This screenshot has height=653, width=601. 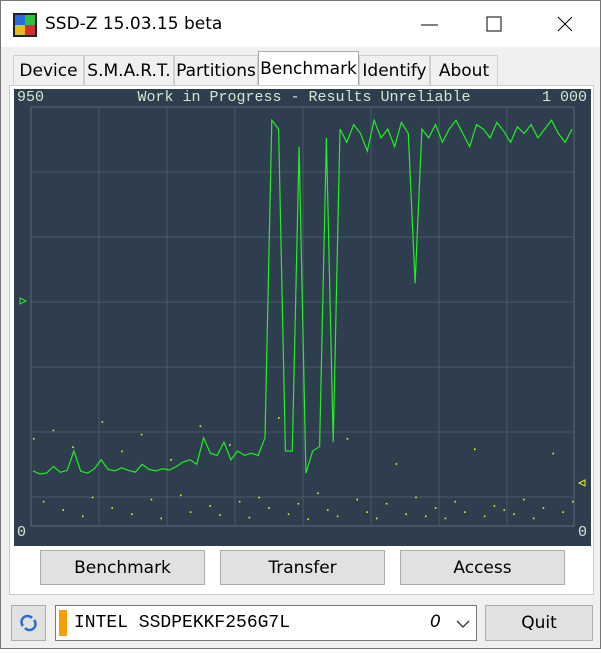 What do you see at coordinates (464, 70) in the screenshot?
I see `tab: About` at bounding box center [464, 70].